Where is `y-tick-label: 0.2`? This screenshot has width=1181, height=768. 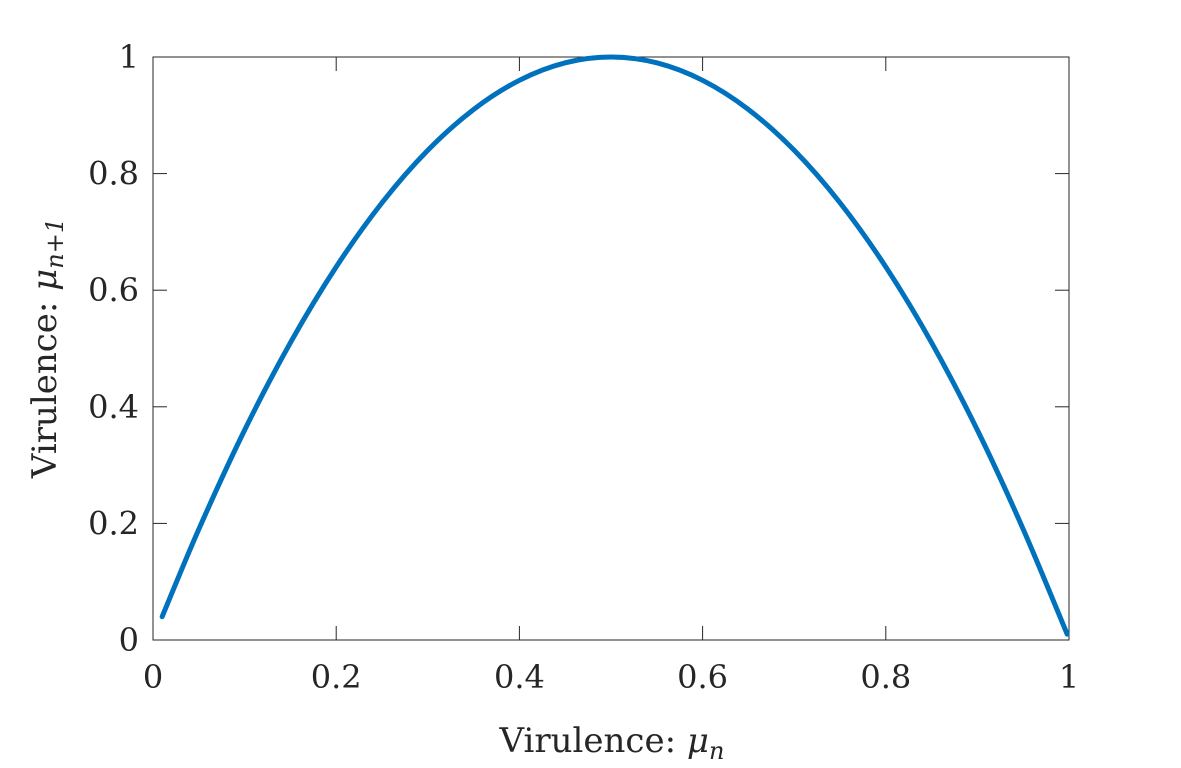
y-tick-label: 0.2 is located at coordinates (113, 523).